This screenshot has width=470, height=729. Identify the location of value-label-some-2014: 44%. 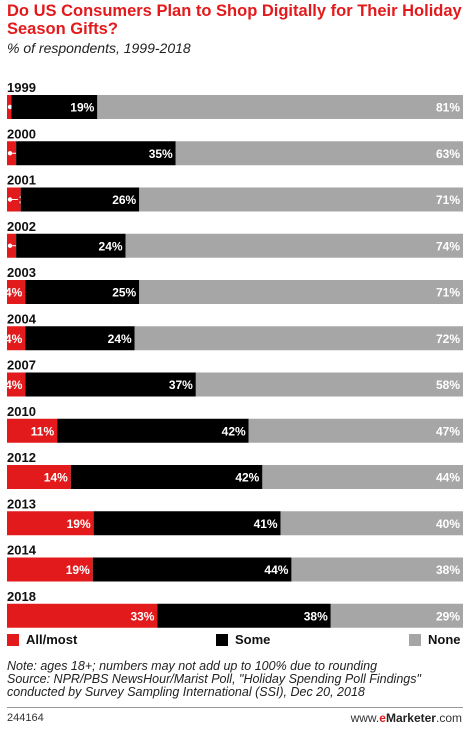
(276, 570).